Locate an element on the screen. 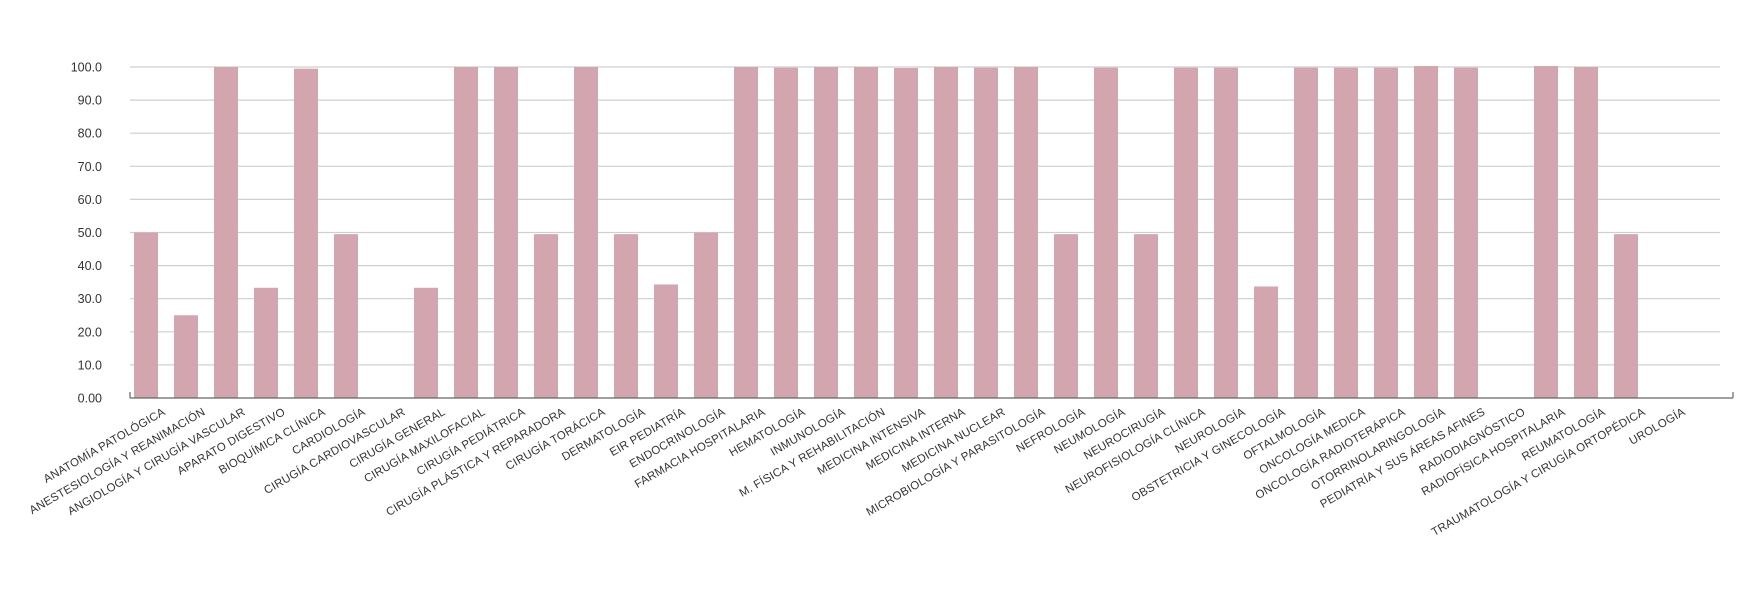  y-tick-label: 70.0 is located at coordinates (90, 167).